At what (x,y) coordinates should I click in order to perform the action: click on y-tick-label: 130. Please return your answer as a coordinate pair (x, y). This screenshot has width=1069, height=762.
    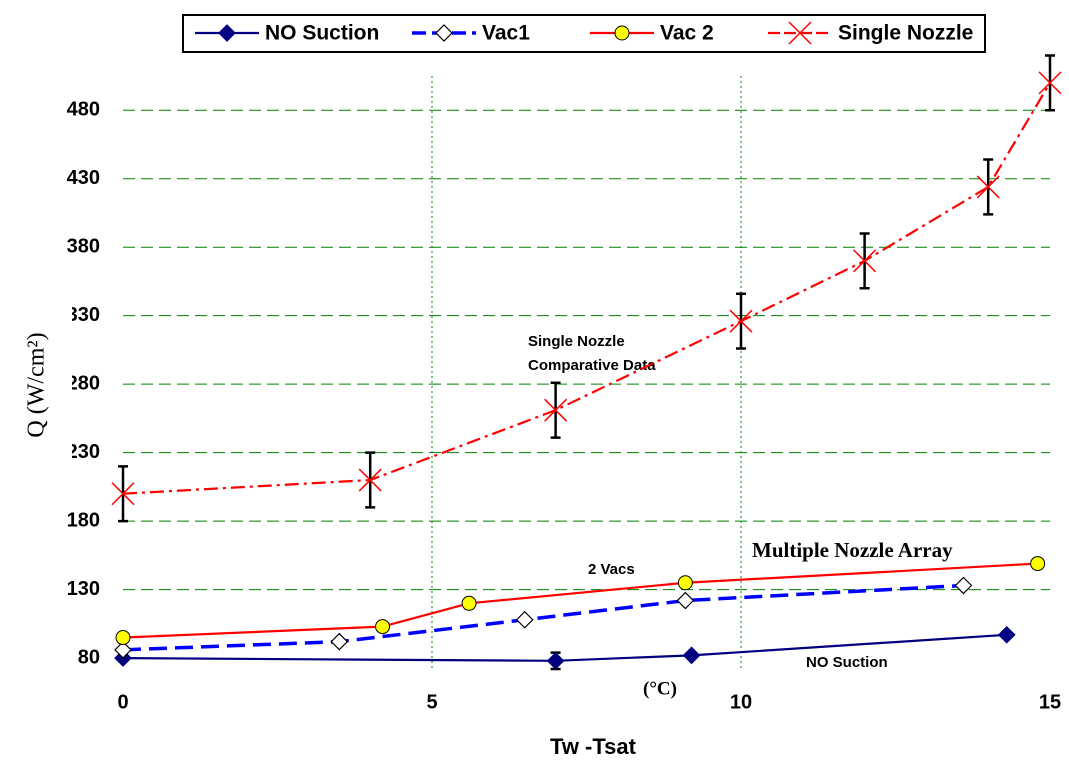
    Looking at the image, I should click on (83, 589).